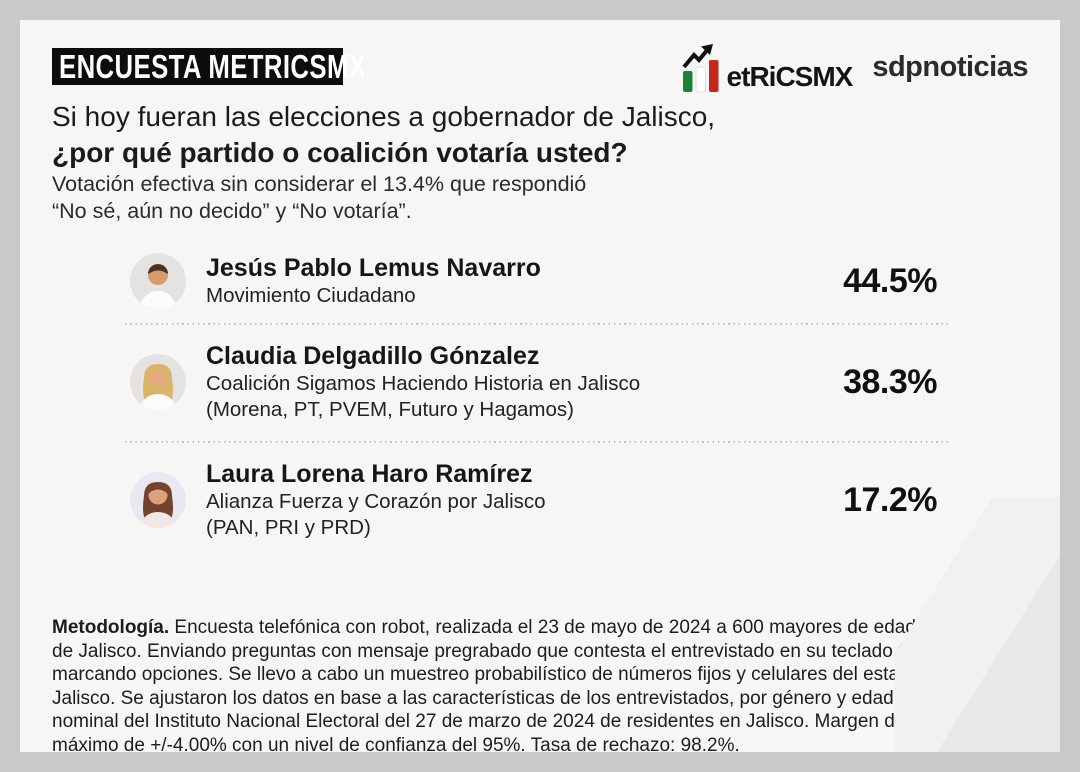  I want to click on candidate-party: Alianza Fuerza y Corazón por Jalisco, so click(376, 501).